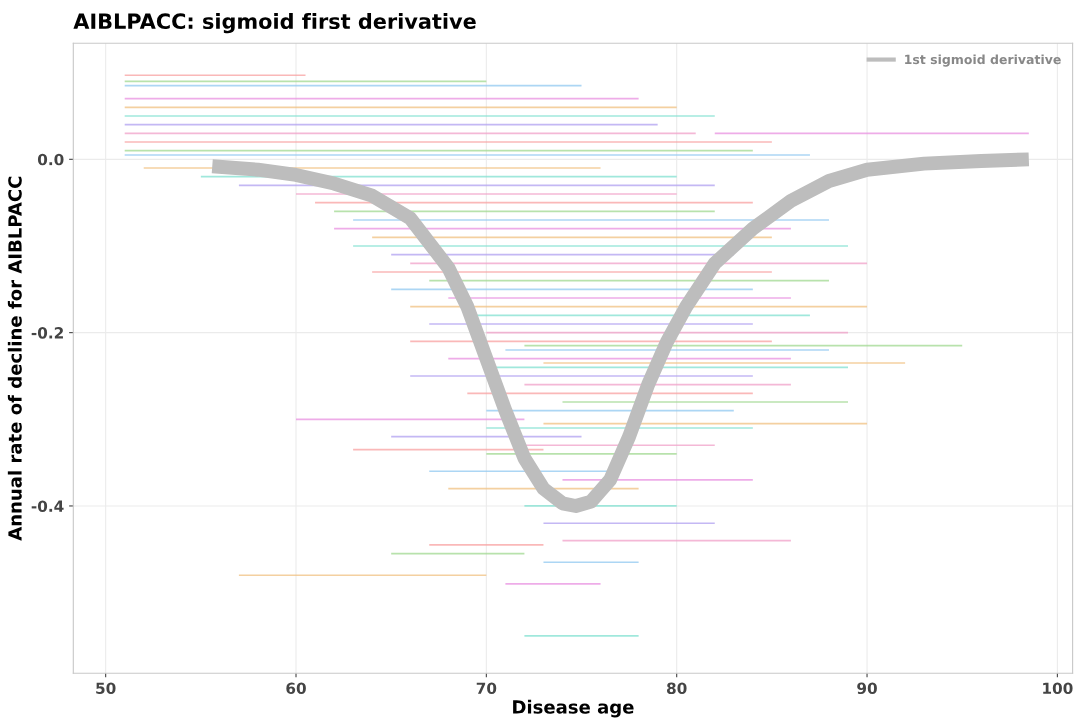 This screenshot has height=720, width=1078. I want to click on x-tick-label: 50, so click(106, 688).